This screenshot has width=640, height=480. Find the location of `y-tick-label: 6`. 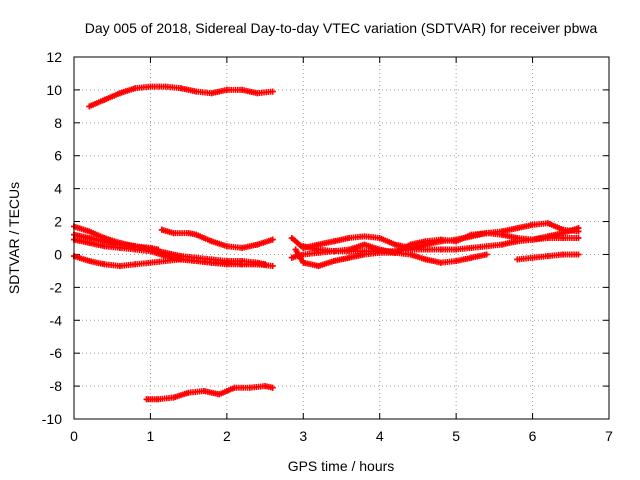

y-tick-label: 6 is located at coordinates (58, 156).